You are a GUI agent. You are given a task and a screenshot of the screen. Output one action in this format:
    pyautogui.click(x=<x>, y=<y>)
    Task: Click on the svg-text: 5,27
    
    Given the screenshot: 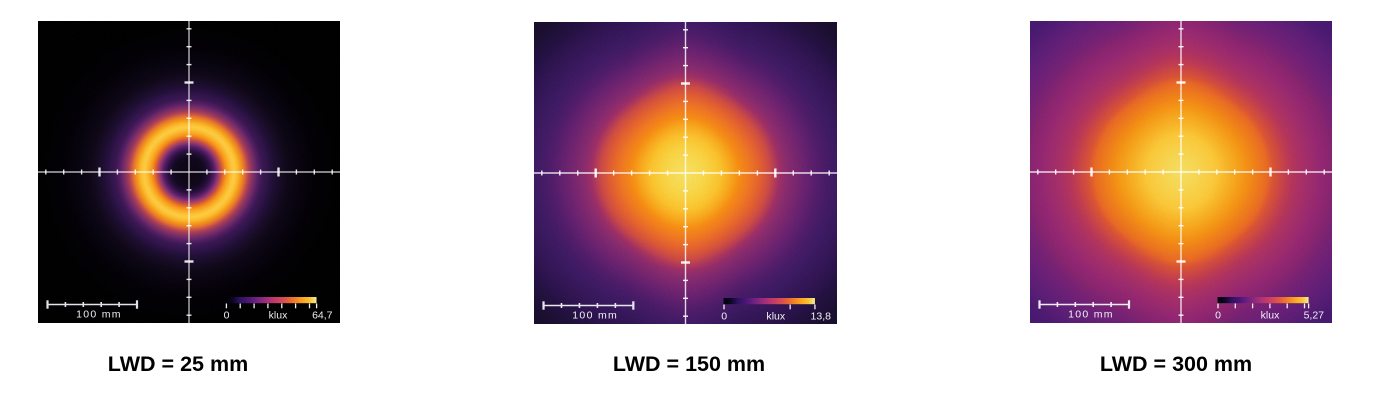 What is the action you would take?
    pyautogui.click(x=1314, y=316)
    